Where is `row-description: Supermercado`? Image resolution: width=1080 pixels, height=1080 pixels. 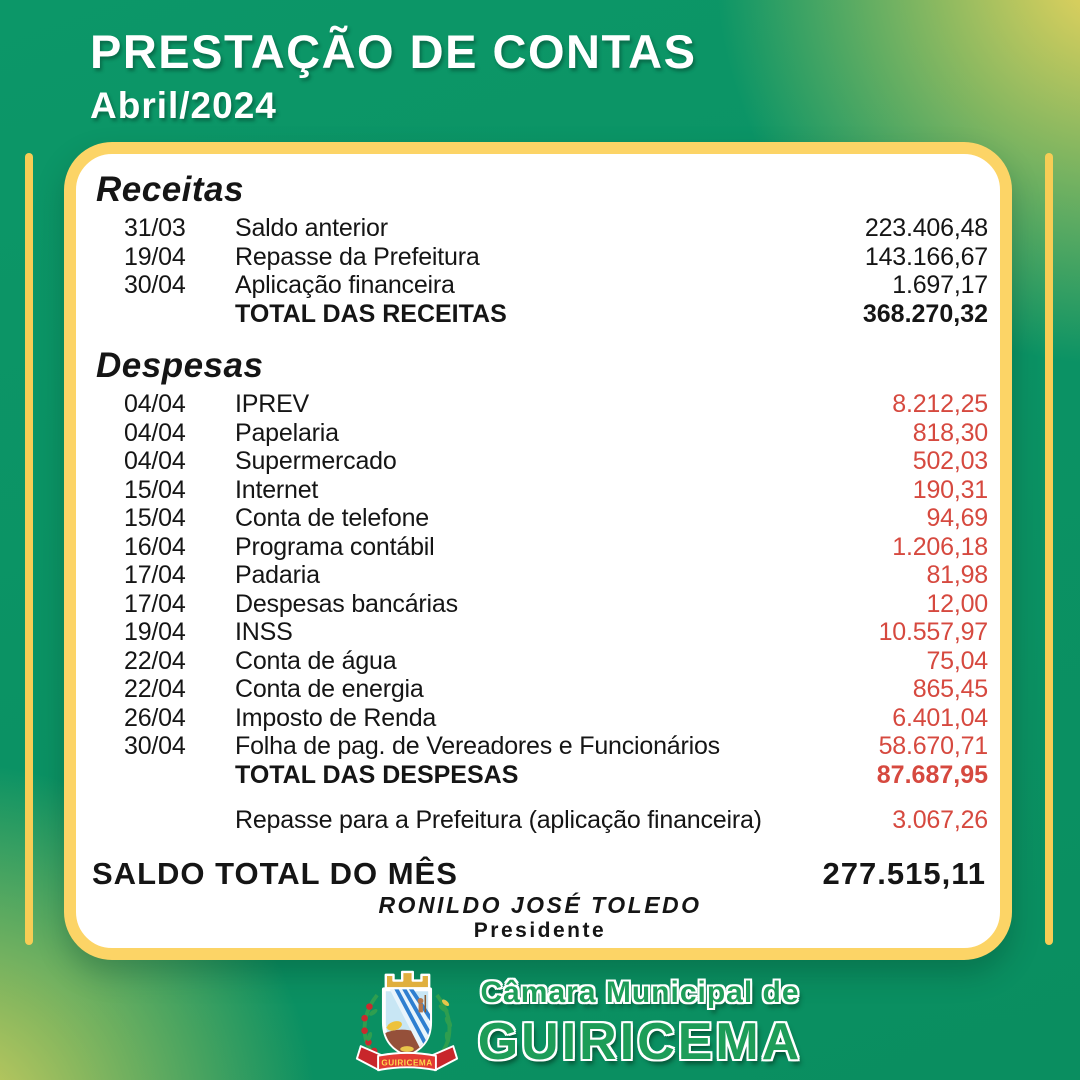
row-description: Supermercado is located at coordinates (316, 461).